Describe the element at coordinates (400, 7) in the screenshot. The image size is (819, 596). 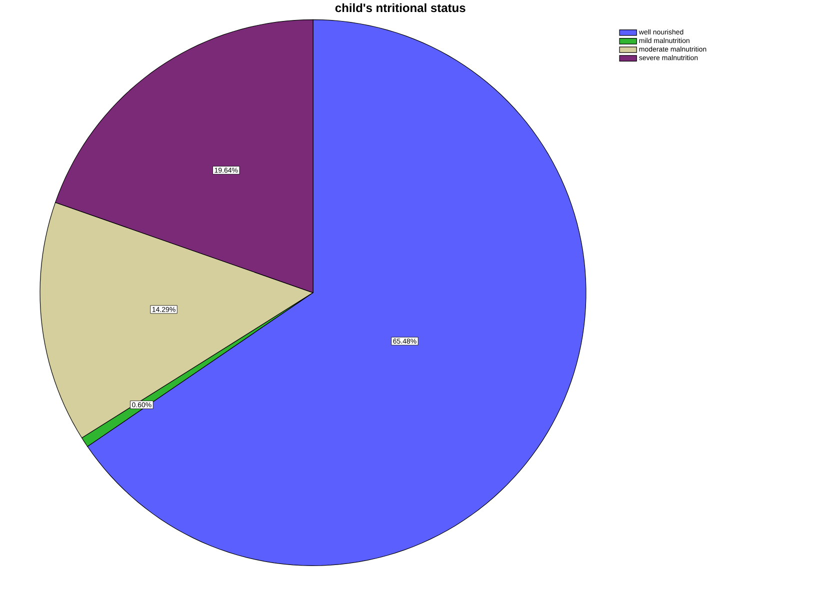
I see `chart-title: child's ntritional status` at that location.